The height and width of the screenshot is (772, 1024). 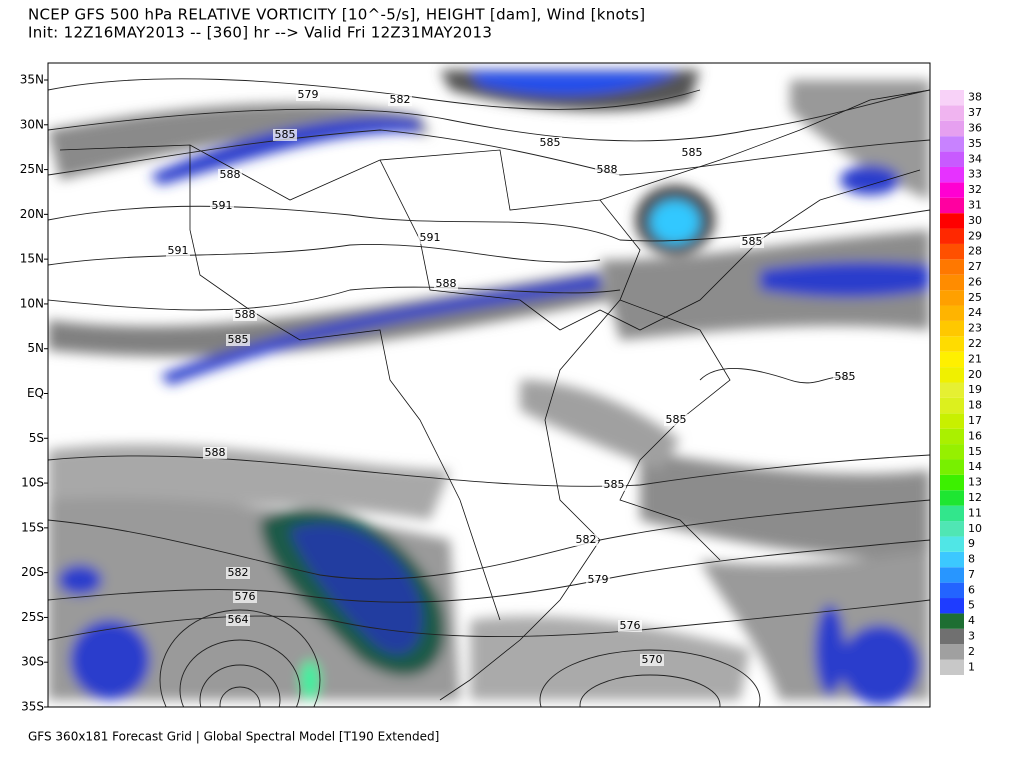 I want to click on colorbar-label: 26, so click(x=975, y=281).